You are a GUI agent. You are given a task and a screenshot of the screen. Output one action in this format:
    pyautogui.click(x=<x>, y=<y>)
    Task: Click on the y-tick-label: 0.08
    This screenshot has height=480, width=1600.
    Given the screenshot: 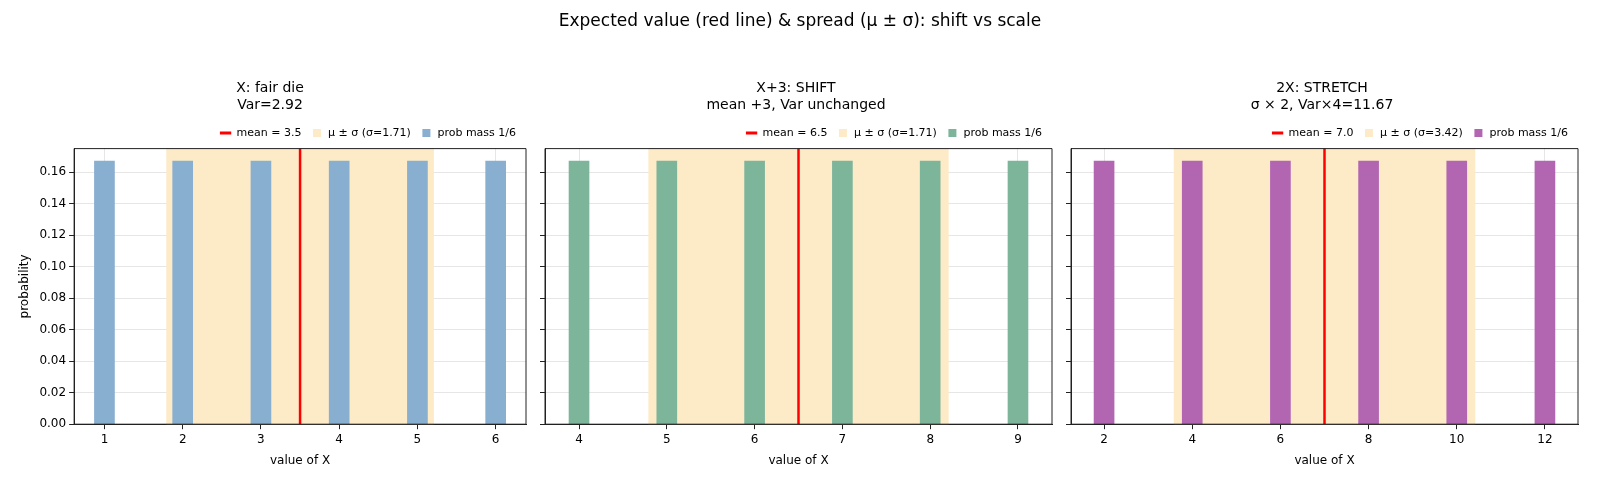 What is the action you would take?
    pyautogui.click(x=53, y=297)
    